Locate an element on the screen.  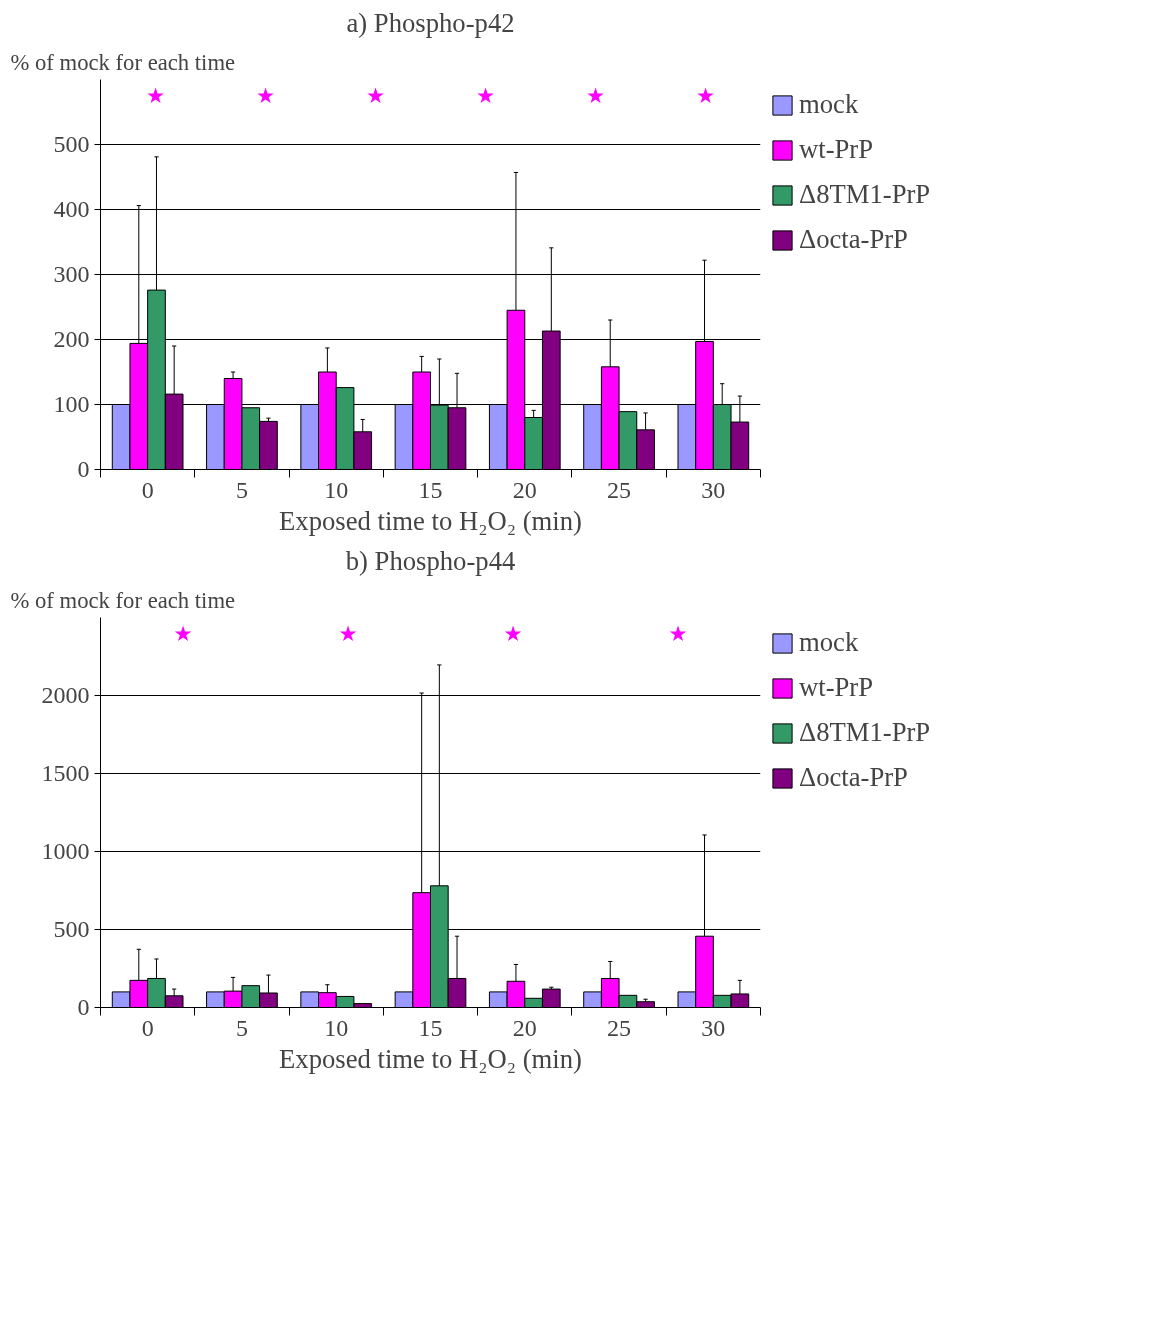
y-tick-label: 100 is located at coordinates (71, 404).